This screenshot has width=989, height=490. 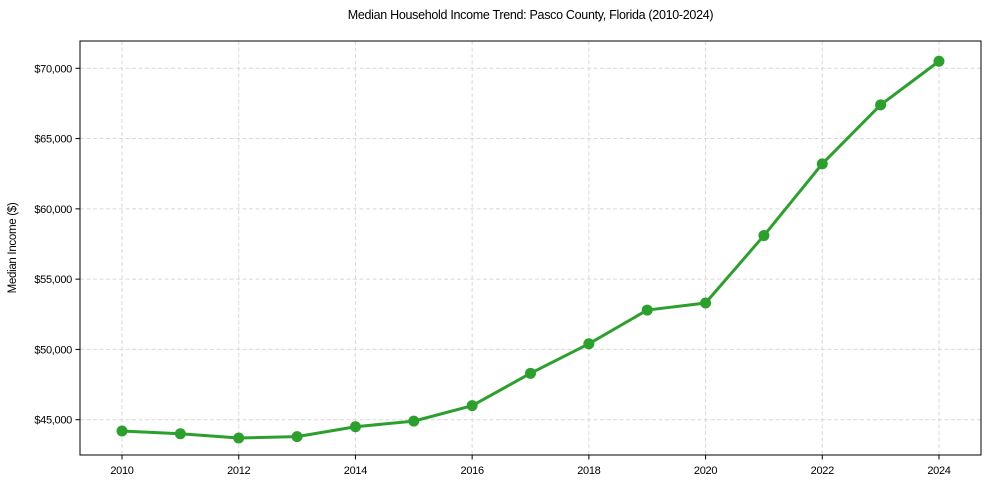 I want to click on x-tick-label: 2012, so click(x=238, y=471).